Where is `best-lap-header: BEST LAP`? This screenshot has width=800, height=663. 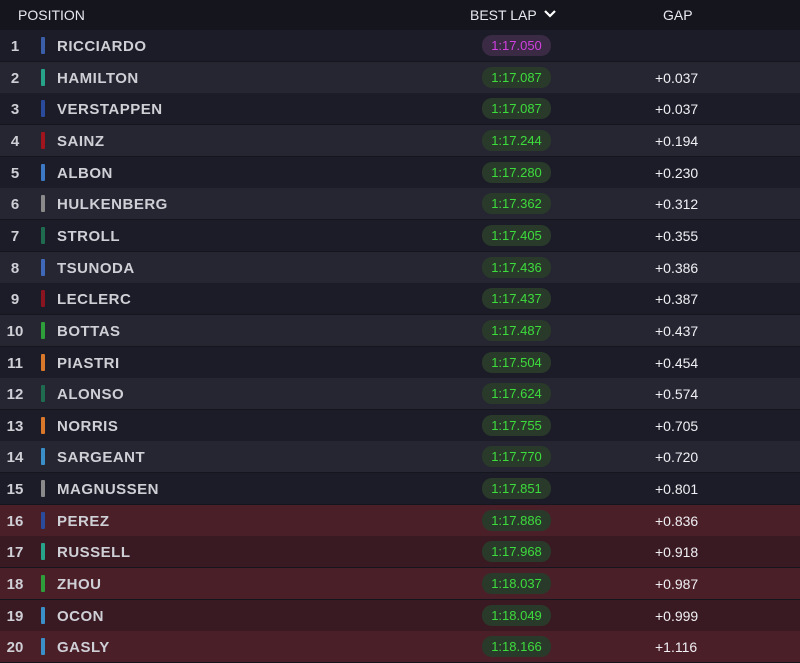
best-lap-header: BEST LAP is located at coordinates (503, 15).